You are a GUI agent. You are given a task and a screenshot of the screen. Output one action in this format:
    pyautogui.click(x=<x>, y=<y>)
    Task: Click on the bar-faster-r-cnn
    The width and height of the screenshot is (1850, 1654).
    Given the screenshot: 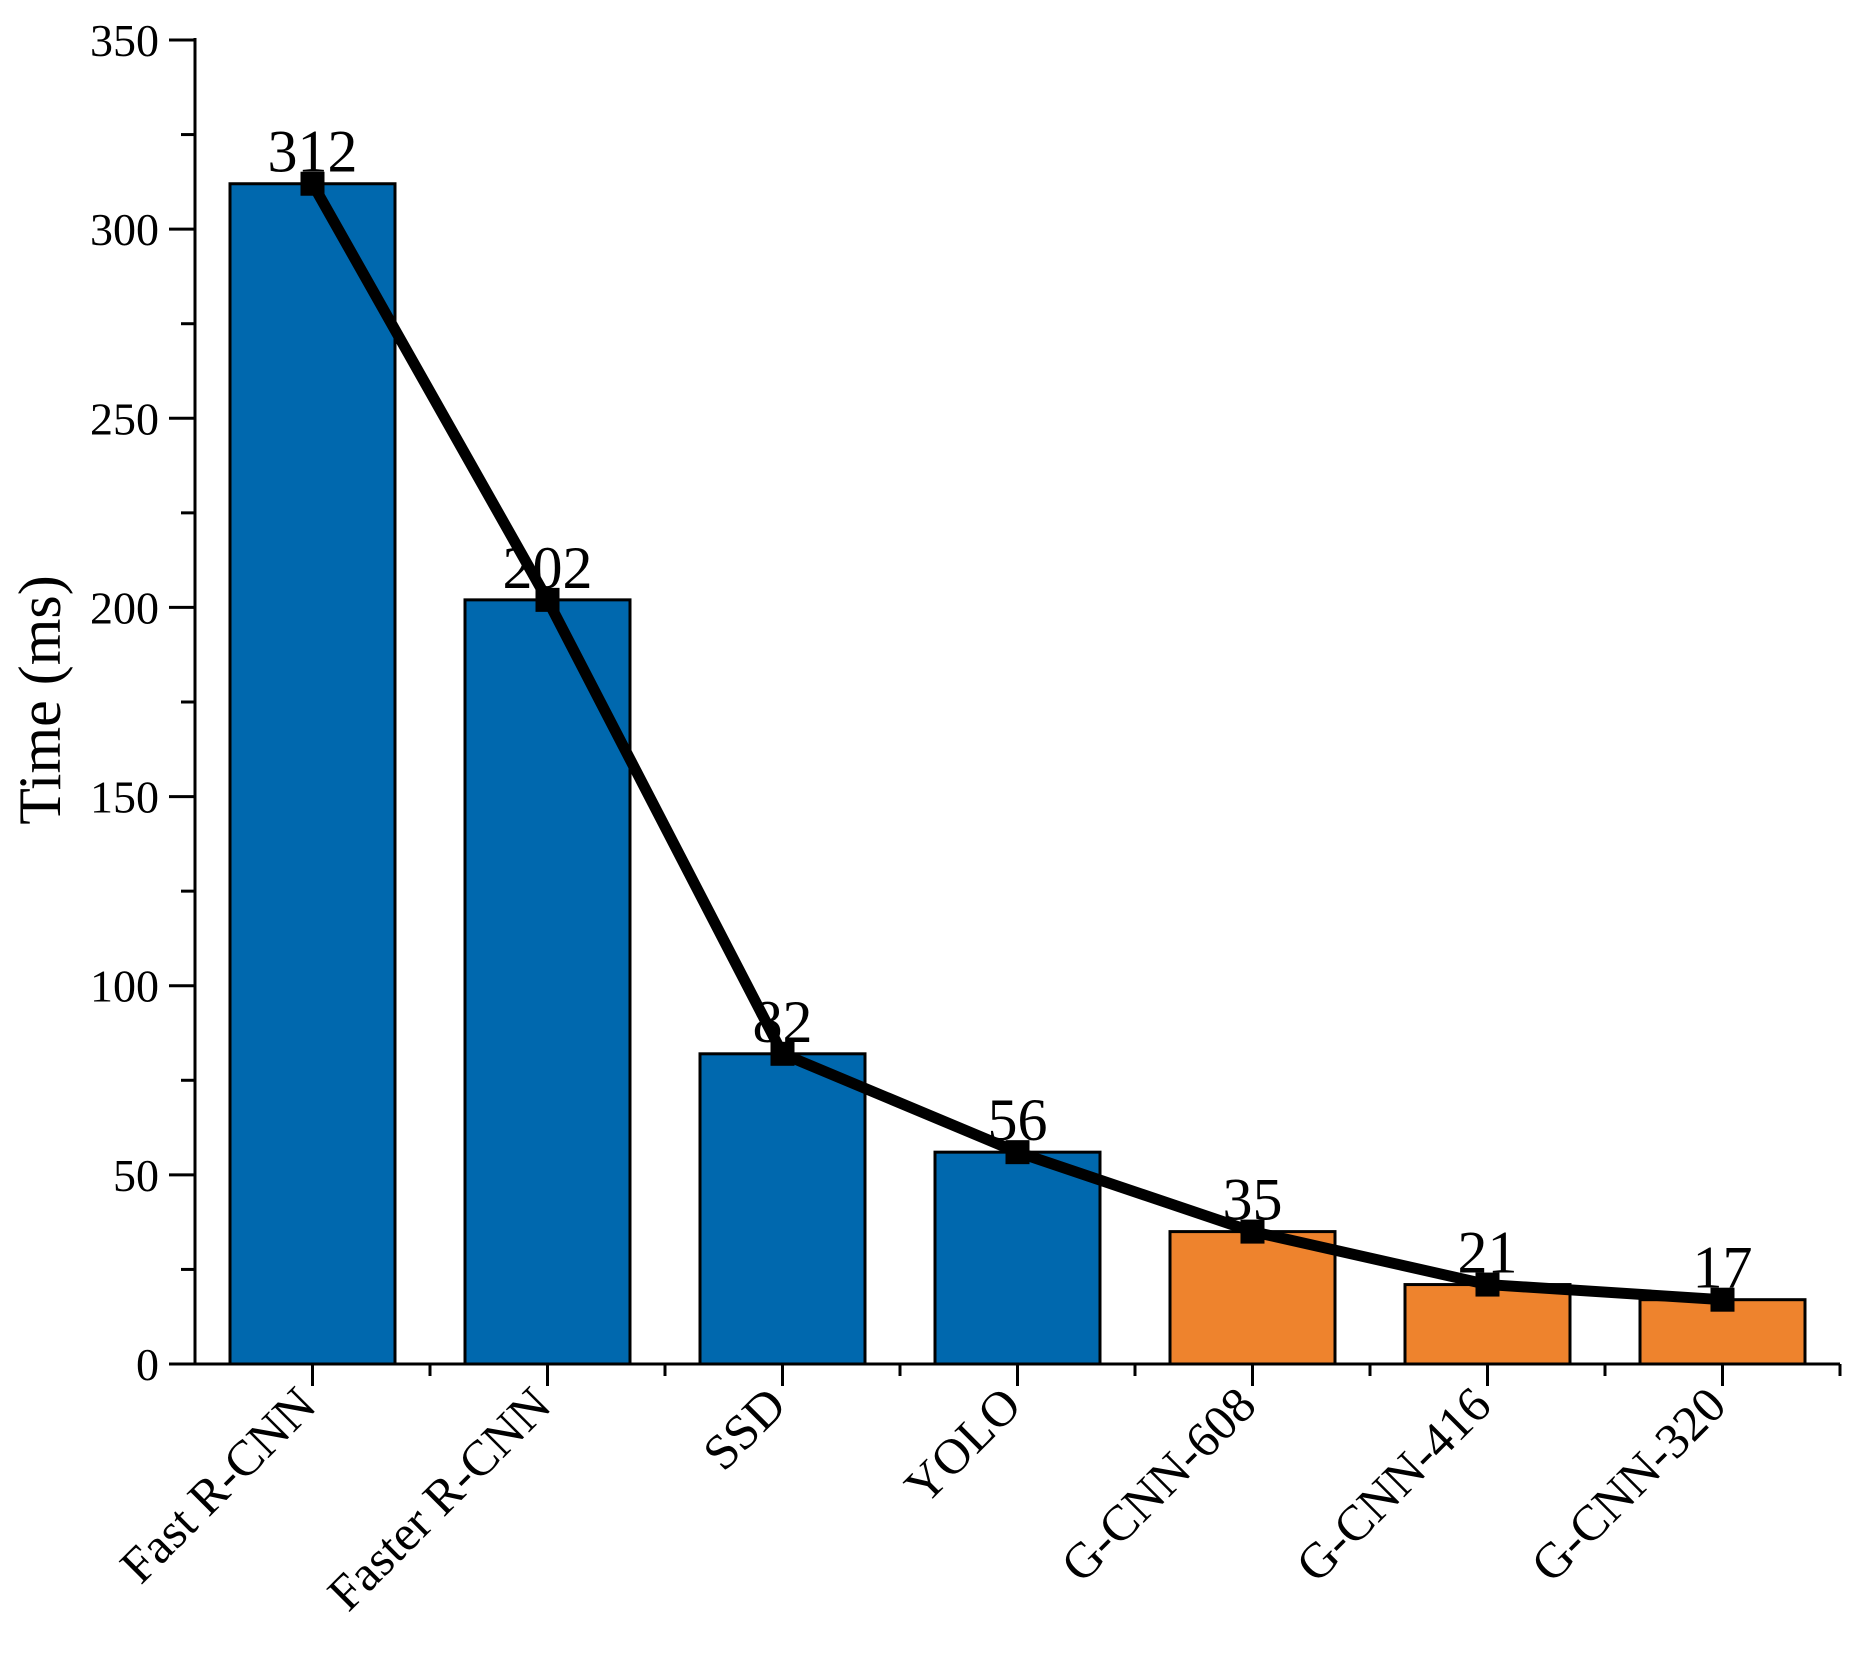 What is the action you would take?
    pyautogui.click(x=547, y=982)
    